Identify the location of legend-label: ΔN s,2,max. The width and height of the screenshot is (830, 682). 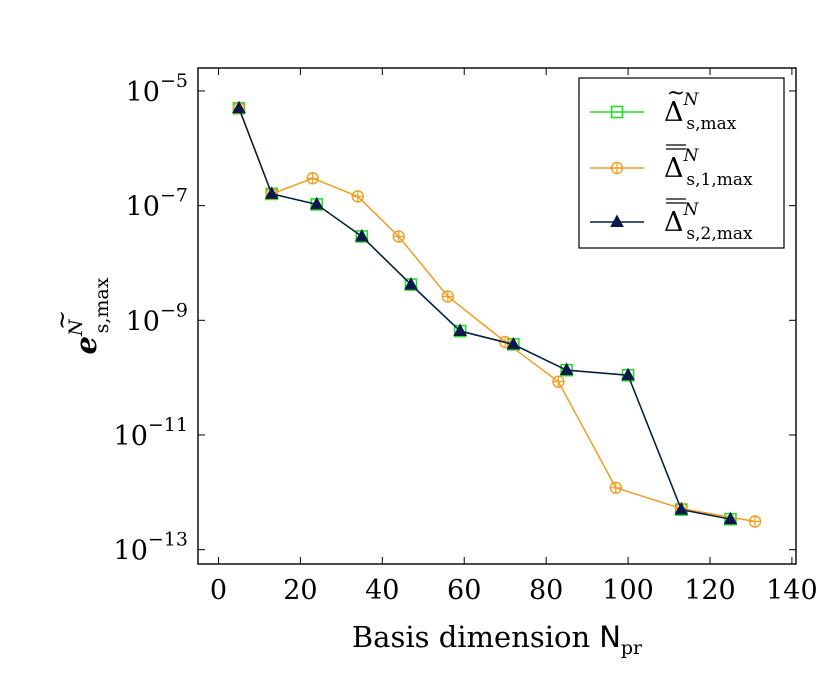
(708, 222).